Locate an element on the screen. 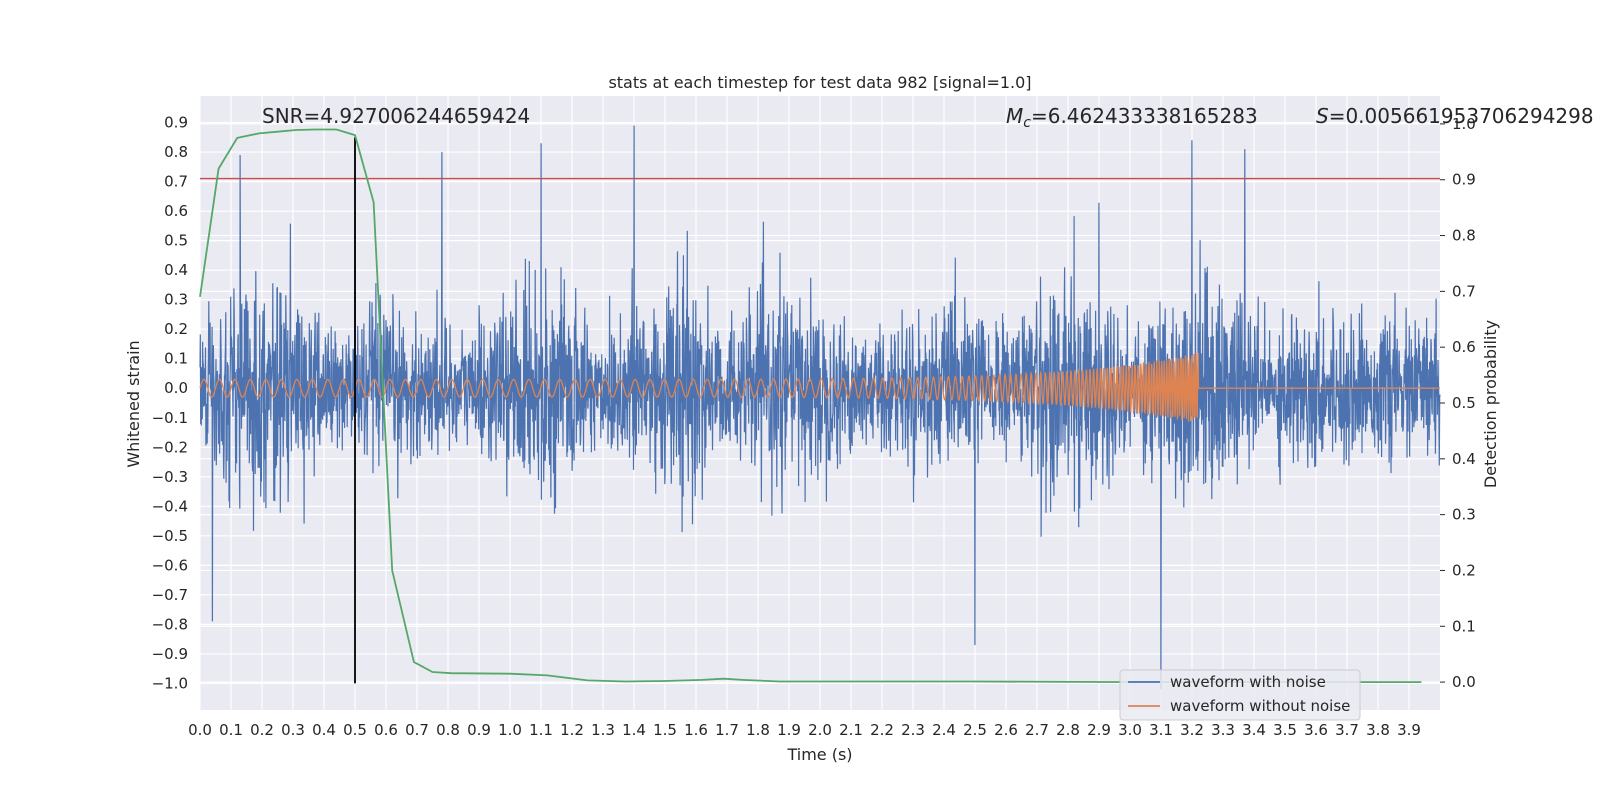 The width and height of the screenshot is (1600, 800). x-tick-label: 2.0 is located at coordinates (820, 730).